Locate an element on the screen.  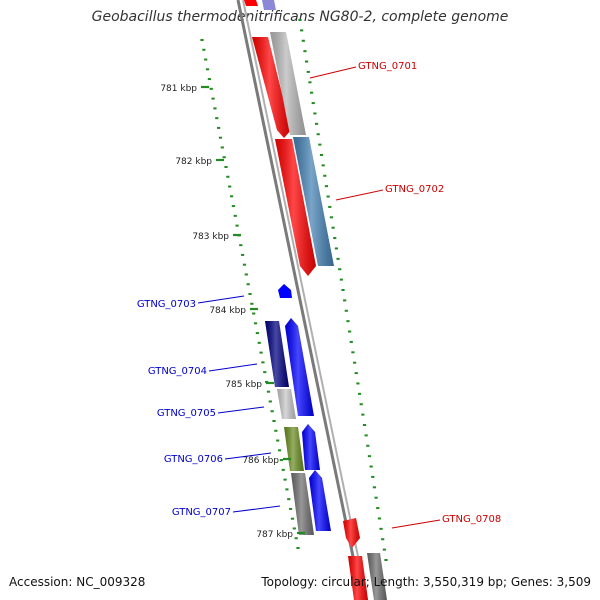
feature-gtng-0702-red is located at coordinates (295, 207).